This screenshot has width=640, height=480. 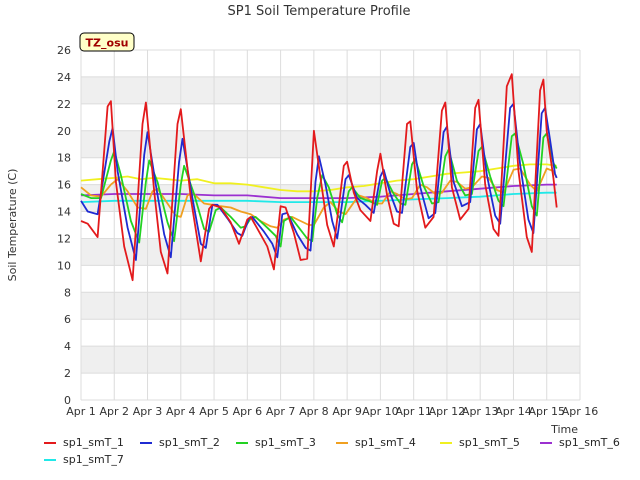 What do you see at coordinates (319, 11) in the screenshot?
I see `chart-title: SP1 Soil Temperature Profile` at bounding box center [319, 11].